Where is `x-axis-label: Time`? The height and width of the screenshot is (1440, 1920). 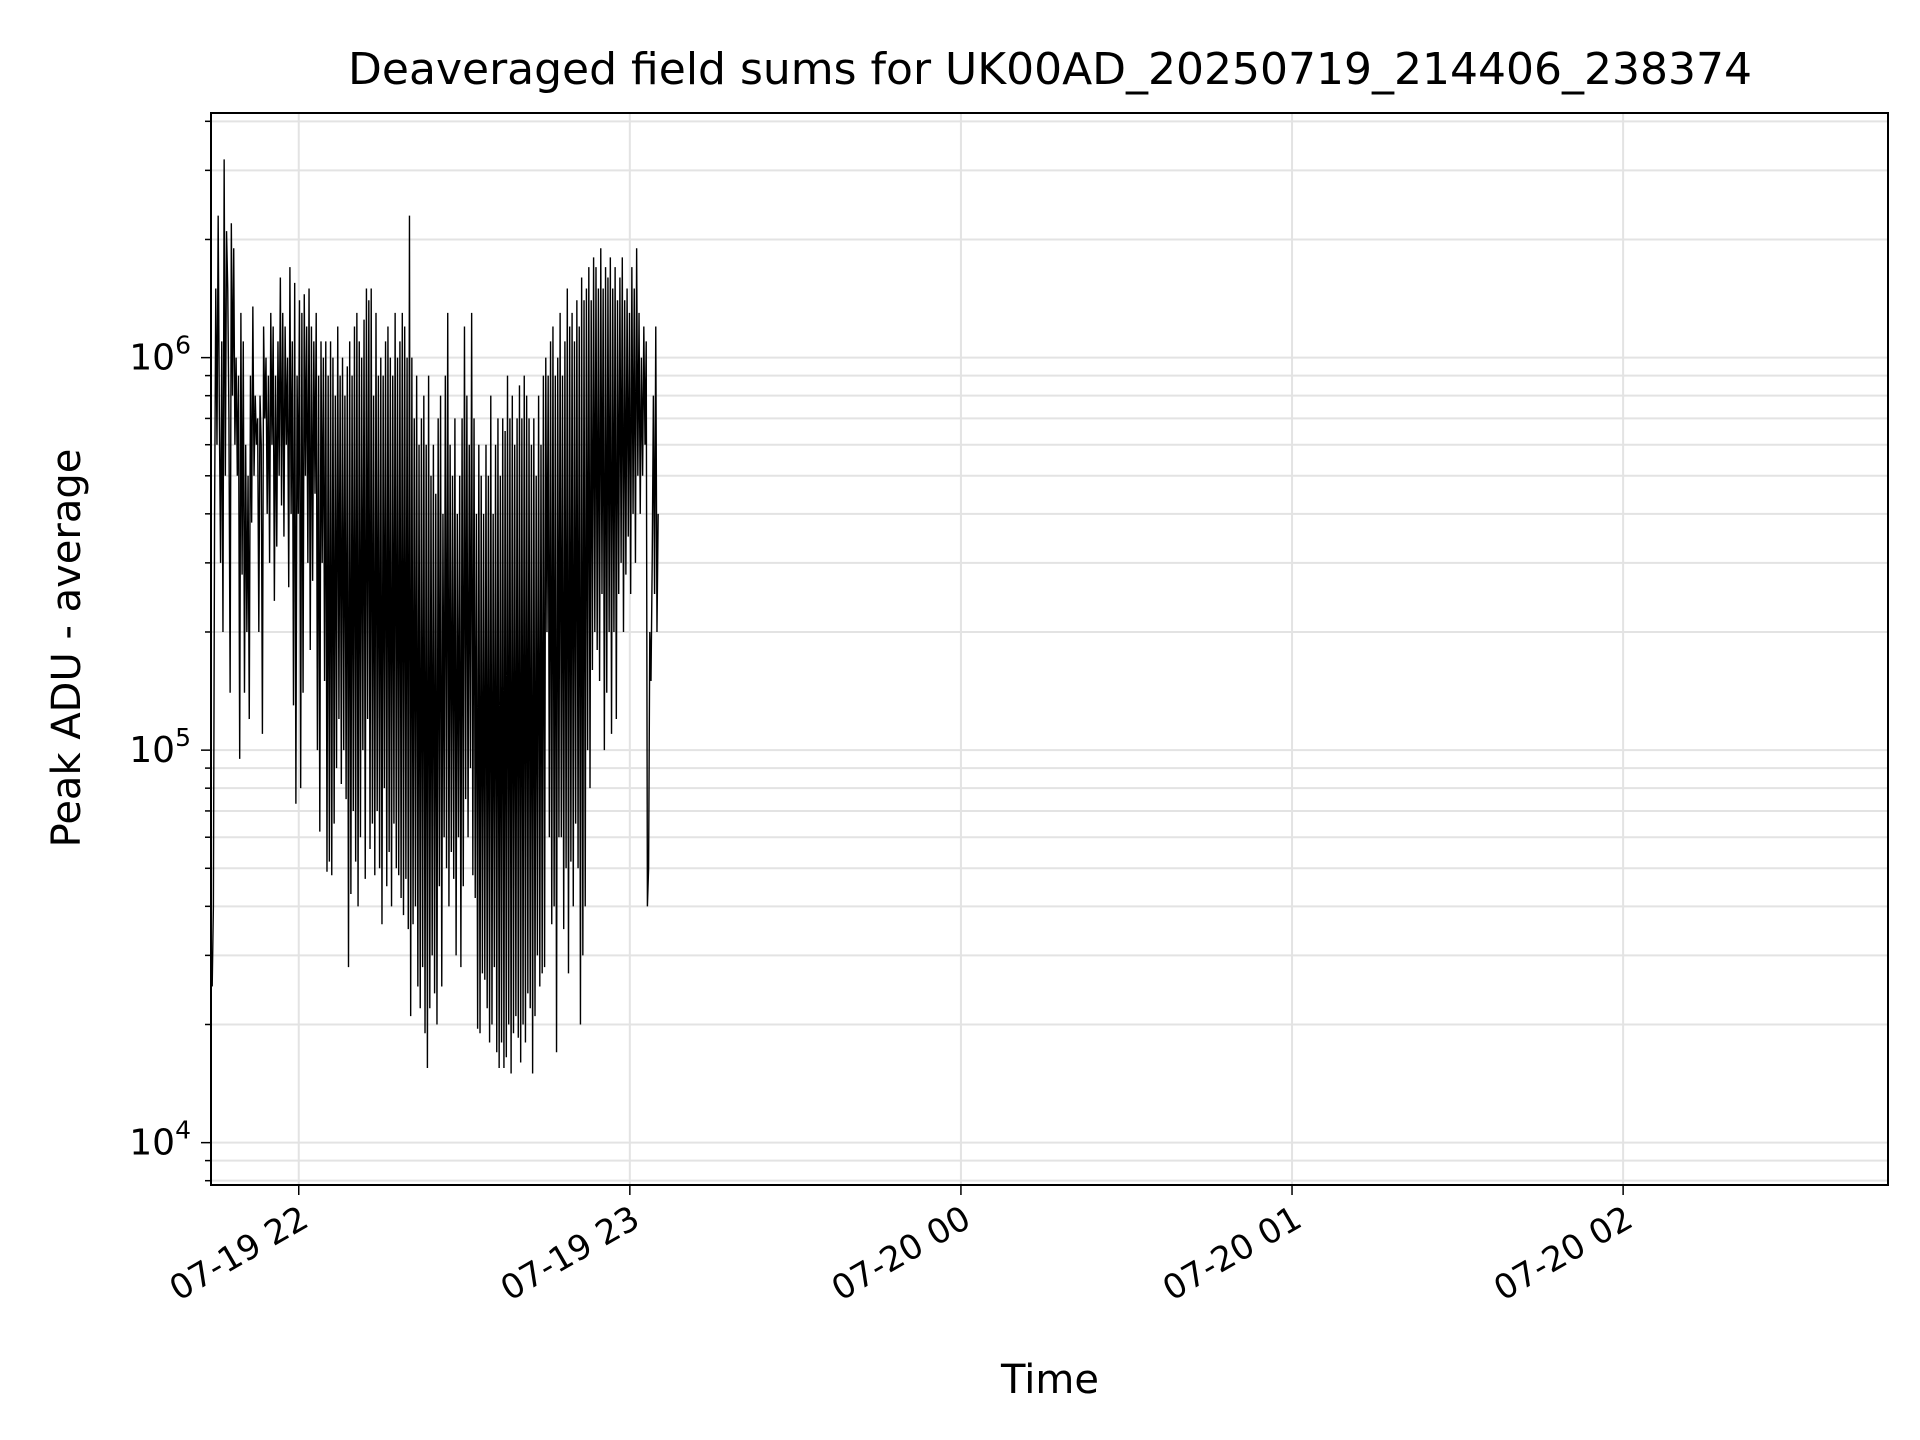 x-axis-label: Time is located at coordinates (1049, 1380).